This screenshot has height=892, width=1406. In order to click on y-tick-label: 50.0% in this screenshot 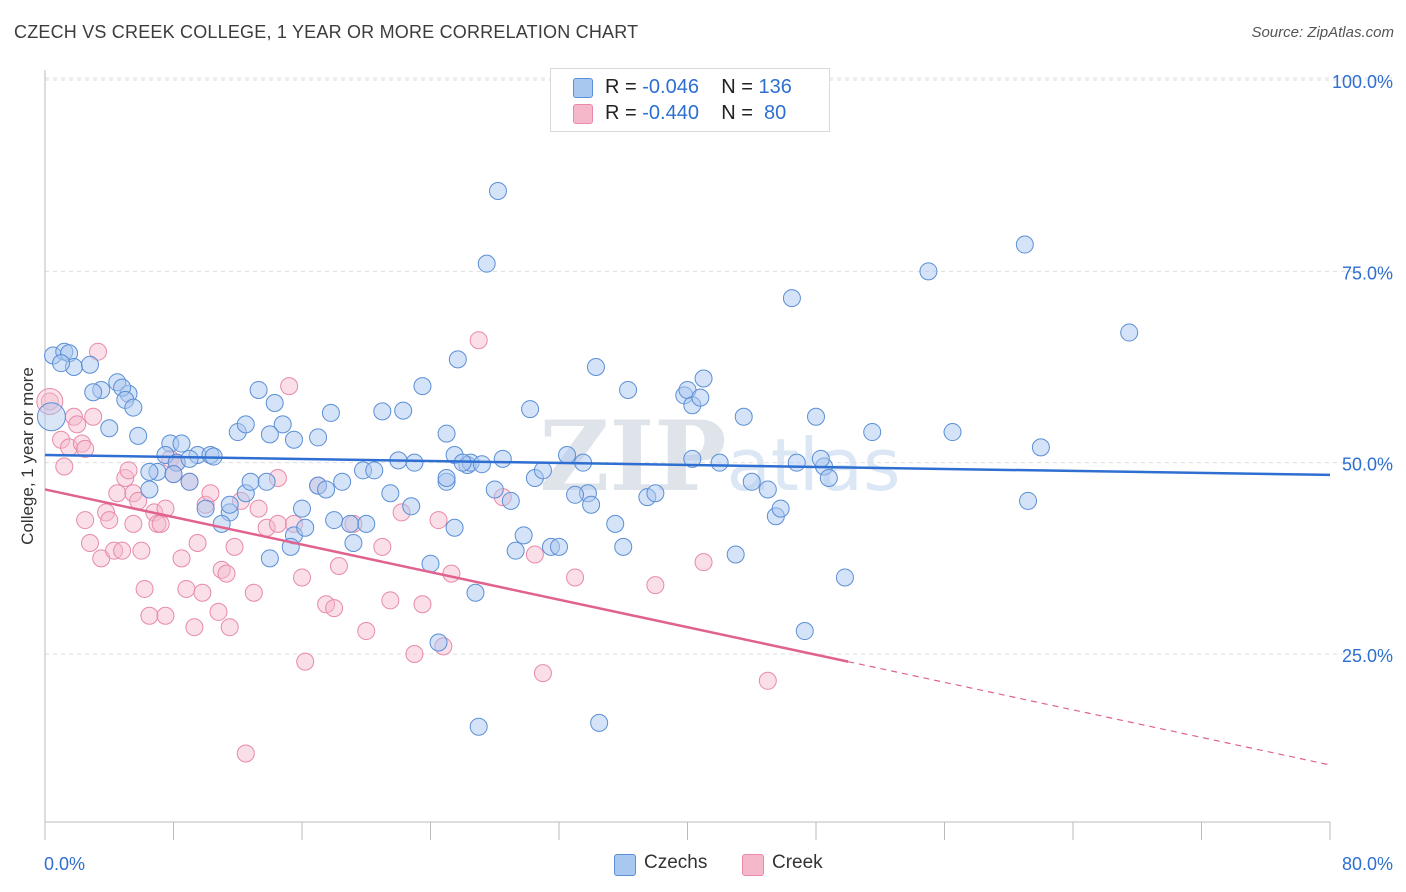, I will do `click(1367, 465)`.